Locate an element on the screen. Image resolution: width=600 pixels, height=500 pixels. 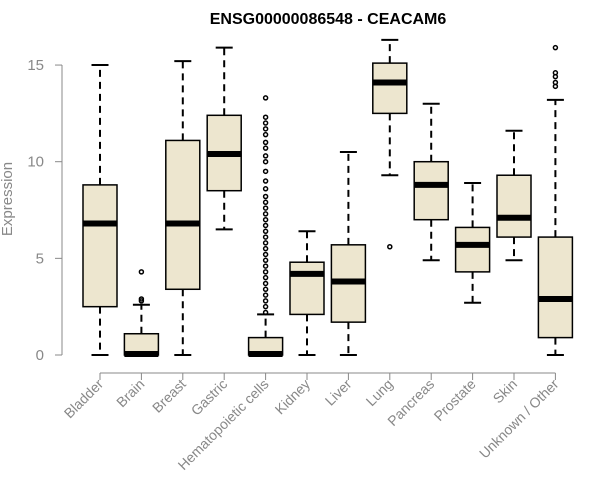
y-axis-label: Expression is located at coordinates (8, 199).